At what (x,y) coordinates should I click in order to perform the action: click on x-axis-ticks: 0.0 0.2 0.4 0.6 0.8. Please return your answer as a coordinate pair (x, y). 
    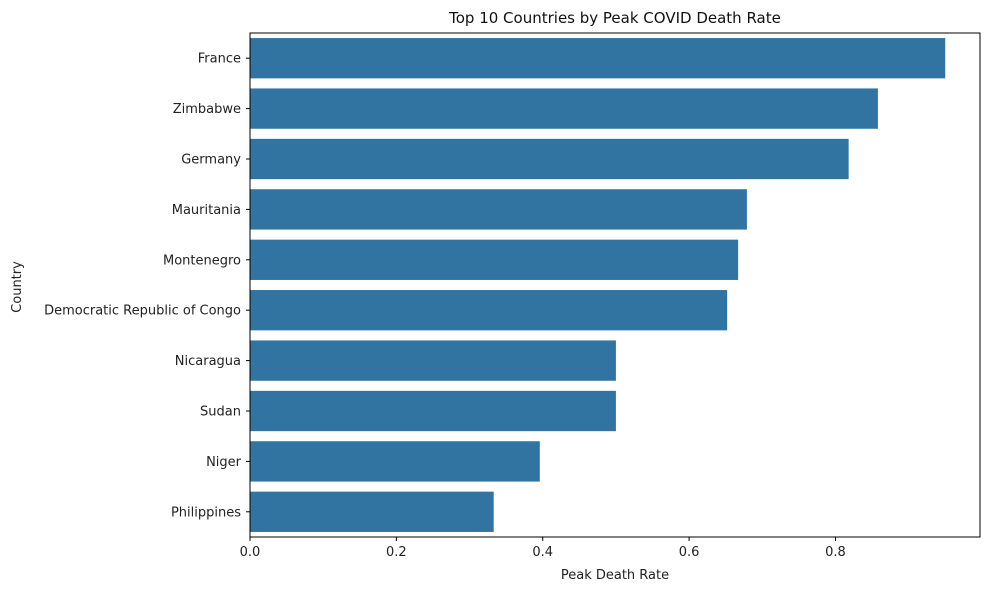
    Looking at the image, I should click on (543, 548).